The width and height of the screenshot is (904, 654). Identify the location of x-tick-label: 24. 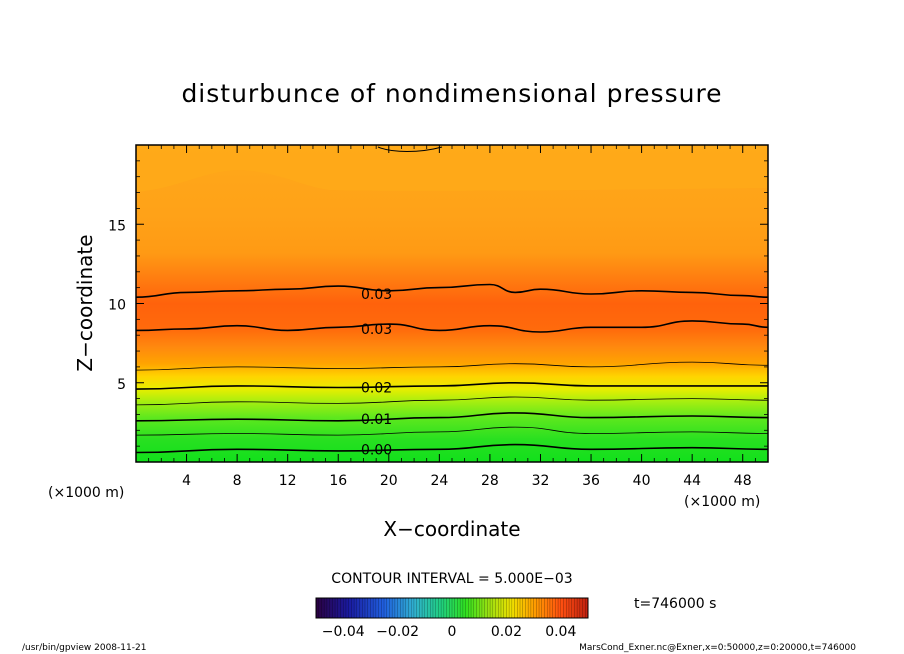
(439, 481).